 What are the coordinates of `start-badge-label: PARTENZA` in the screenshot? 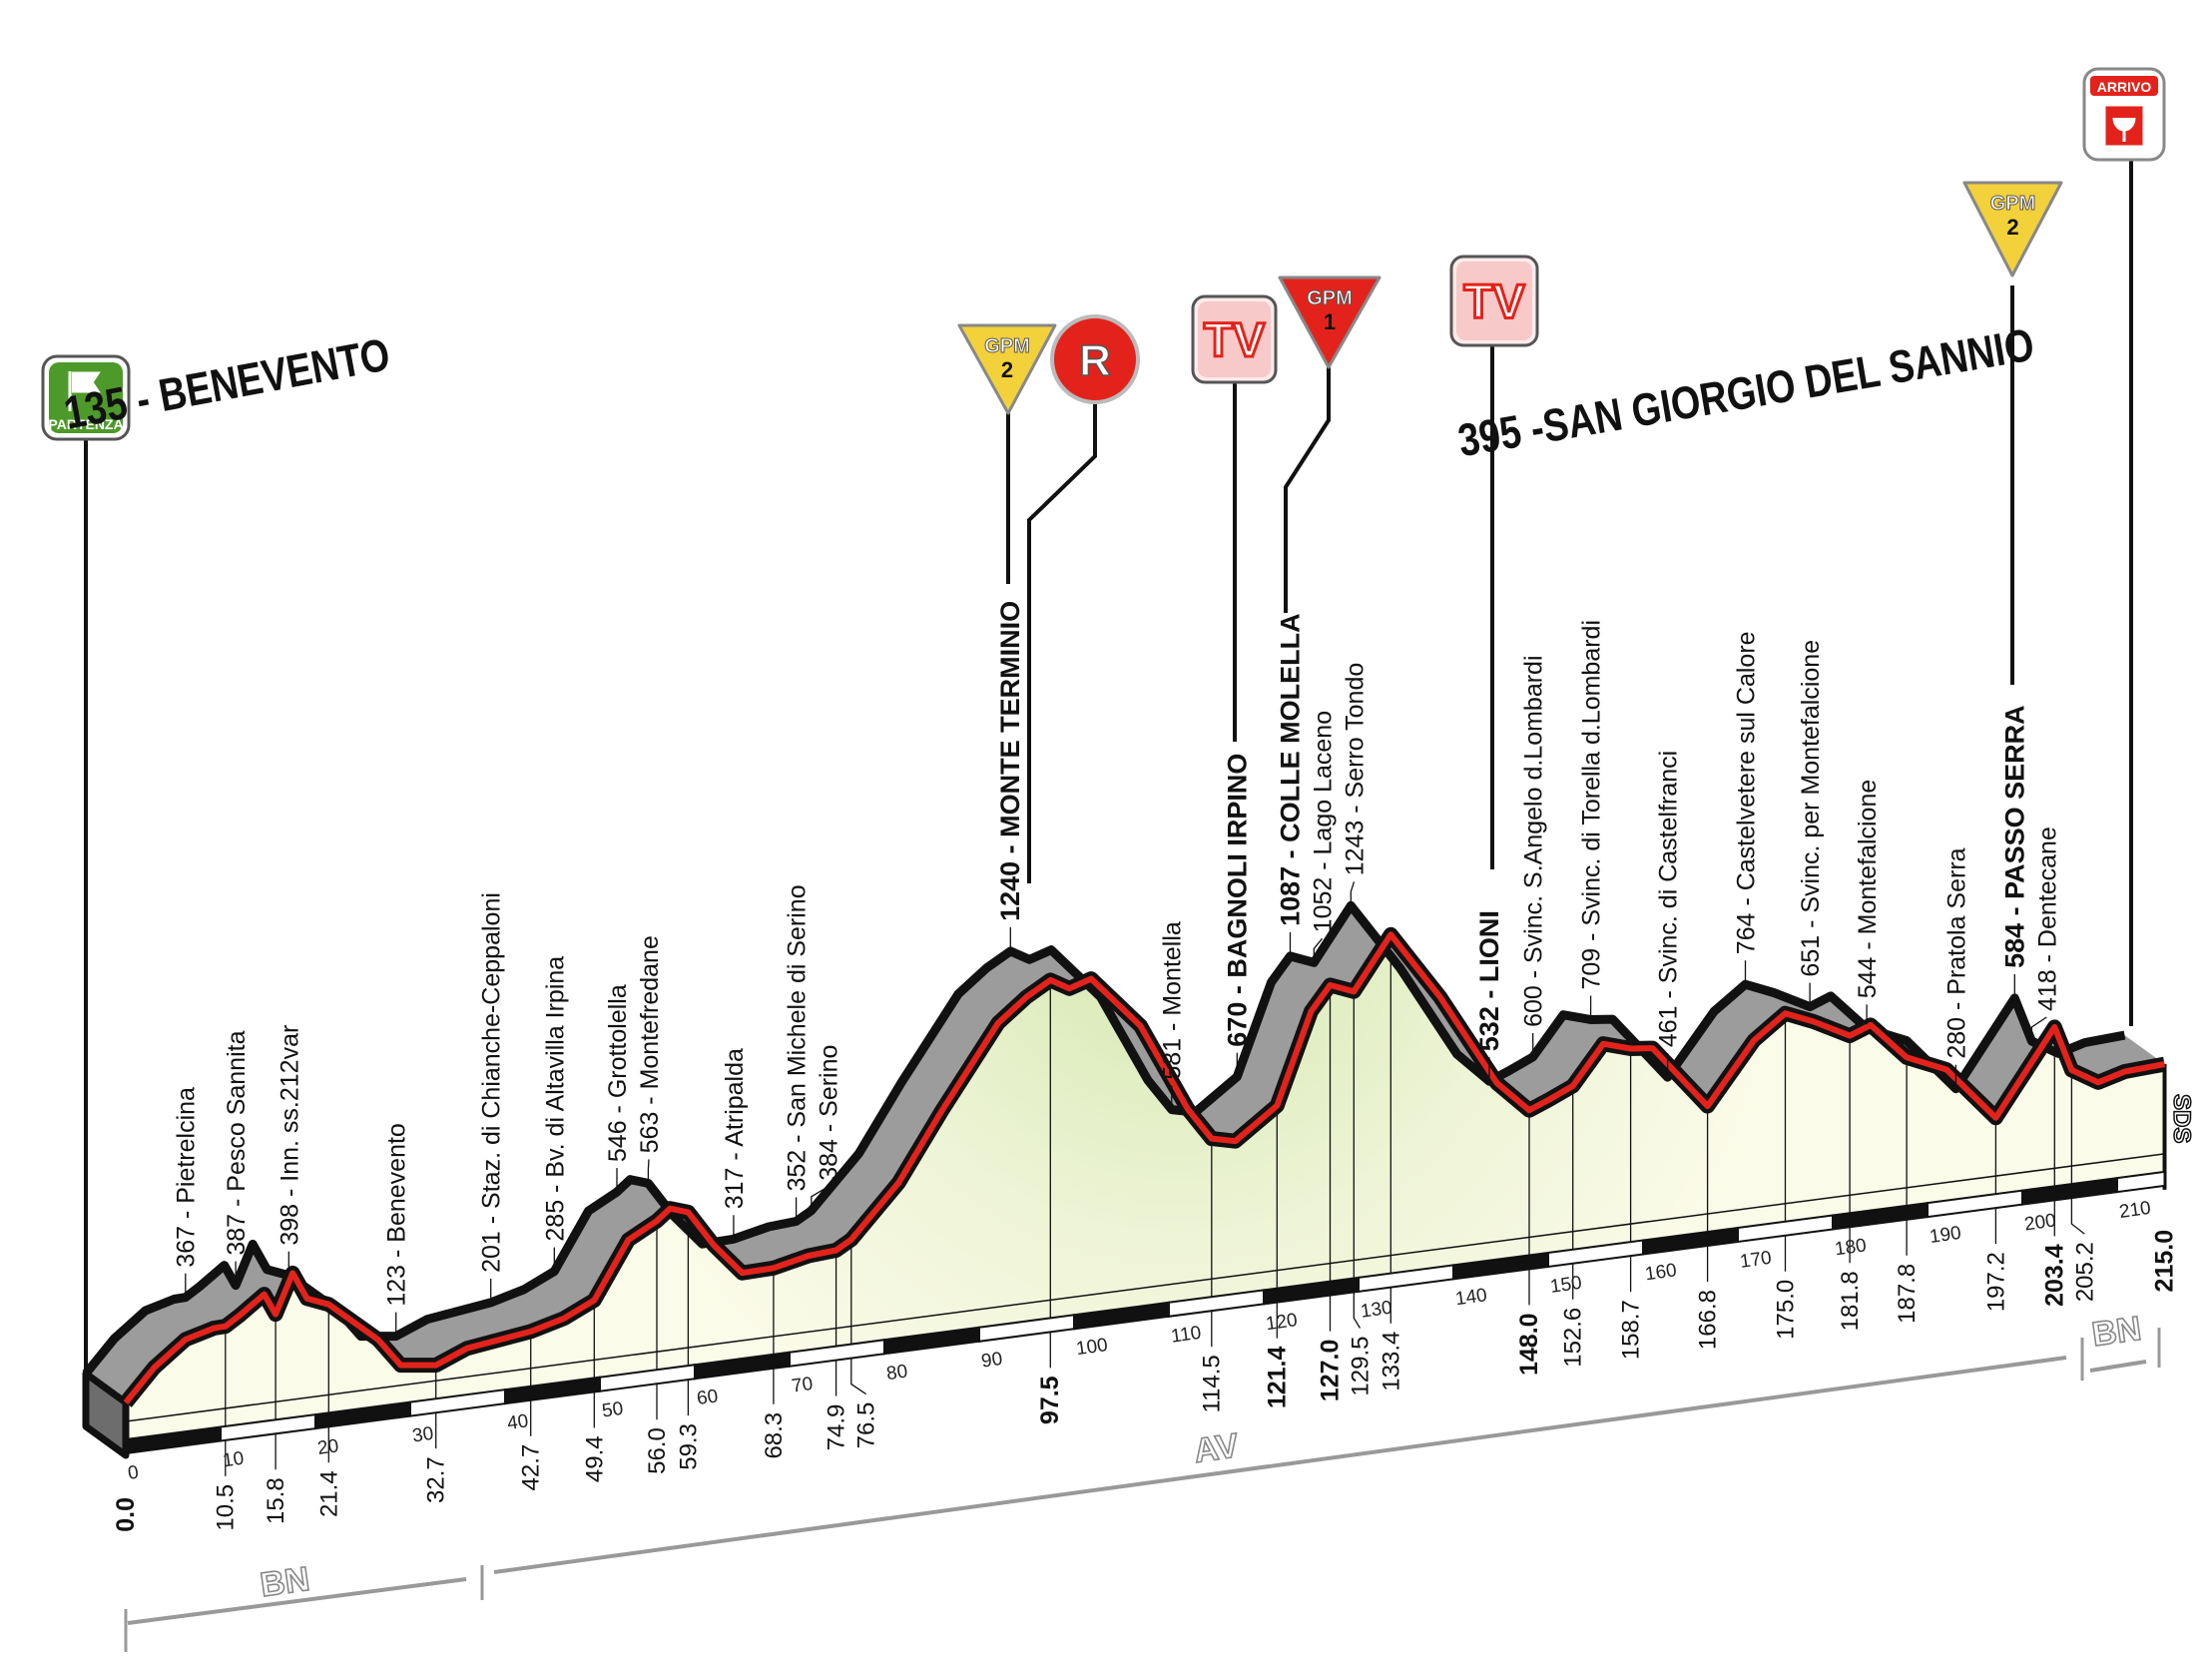 It's located at (85, 424).